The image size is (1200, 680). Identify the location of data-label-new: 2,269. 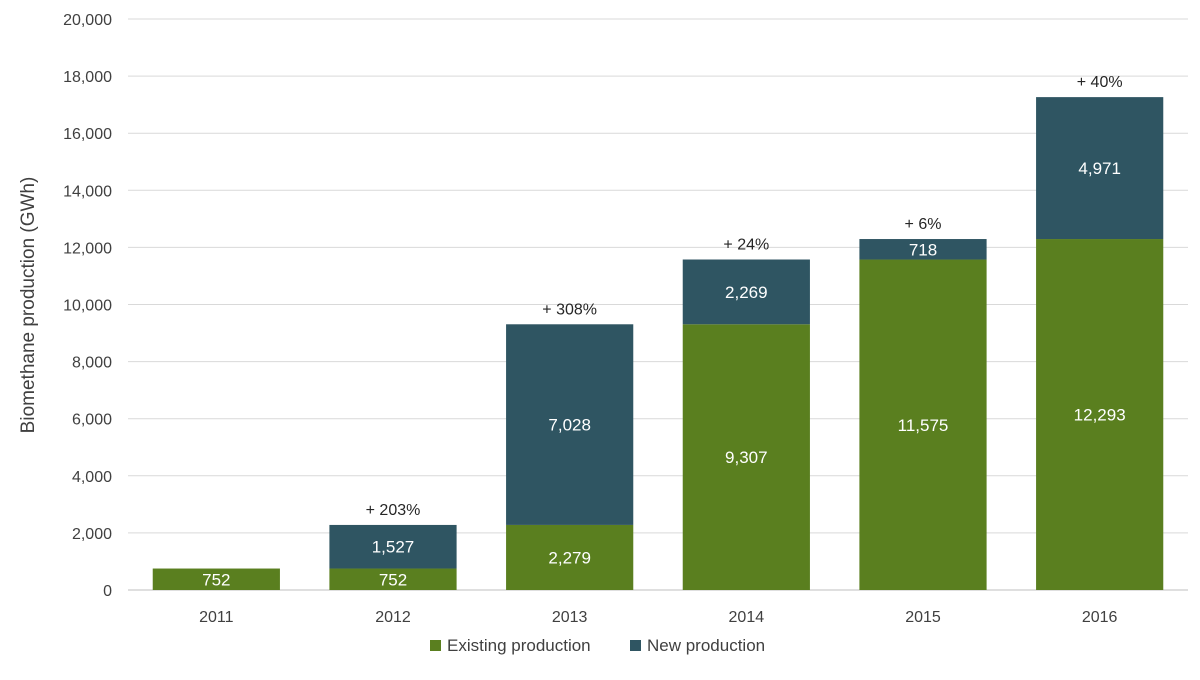
(746, 292).